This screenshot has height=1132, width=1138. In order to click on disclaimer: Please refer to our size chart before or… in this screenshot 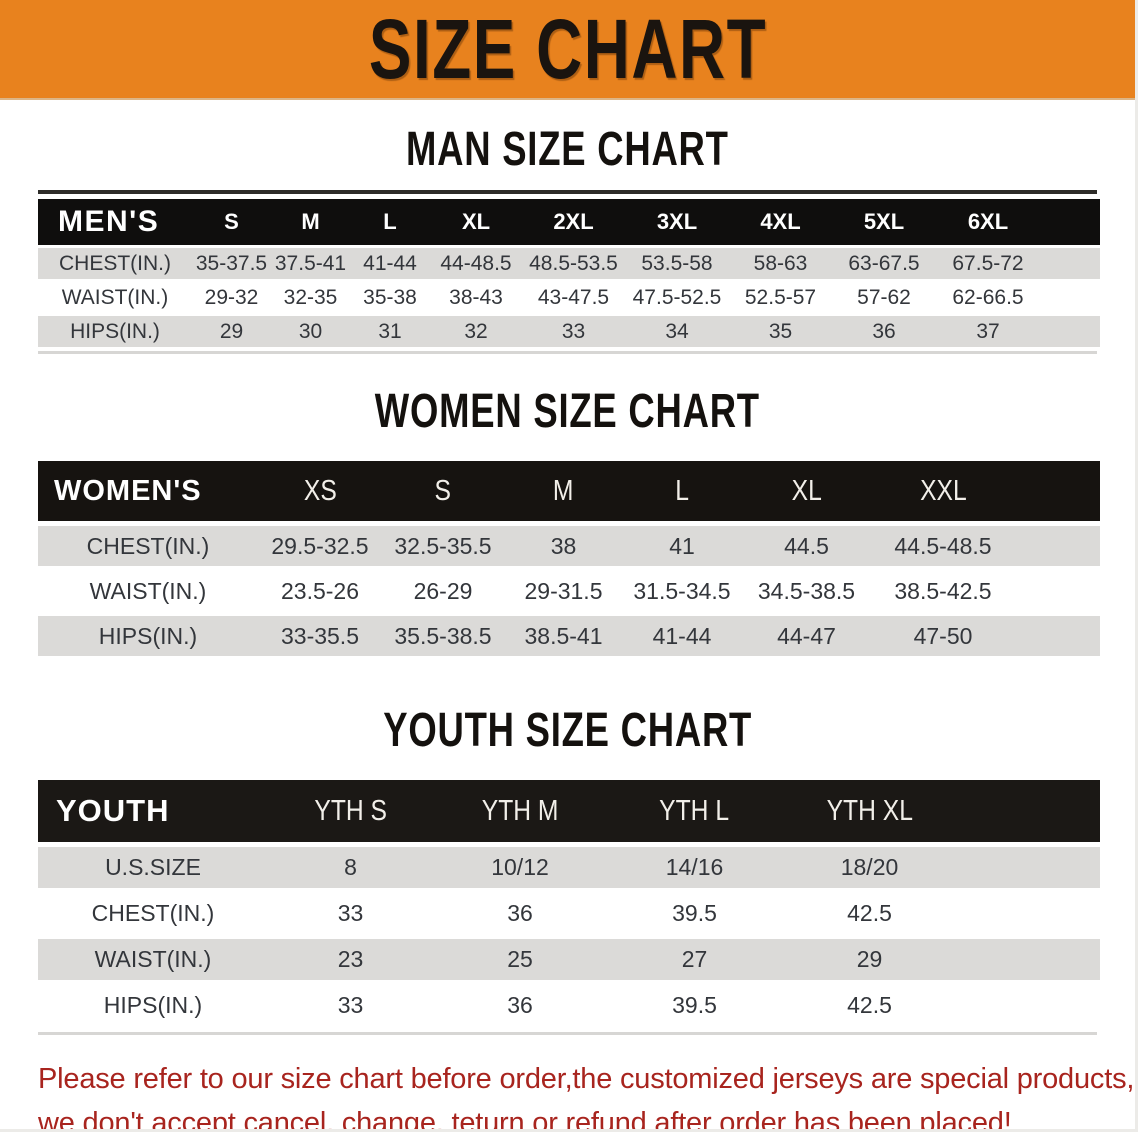, I will do `click(586, 1094)`.